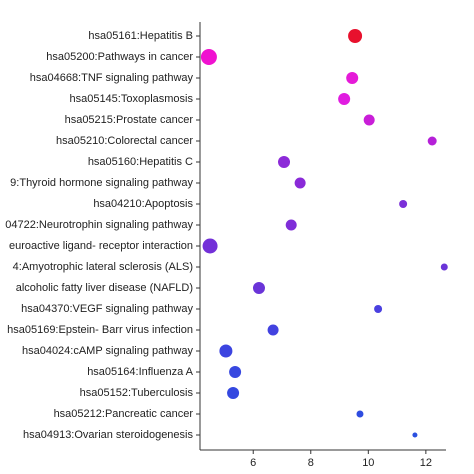  What do you see at coordinates (101, 183) in the screenshot?
I see `y-tick-label: 9:Thyroid hormone signaling pathway` at bounding box center [101, 183].